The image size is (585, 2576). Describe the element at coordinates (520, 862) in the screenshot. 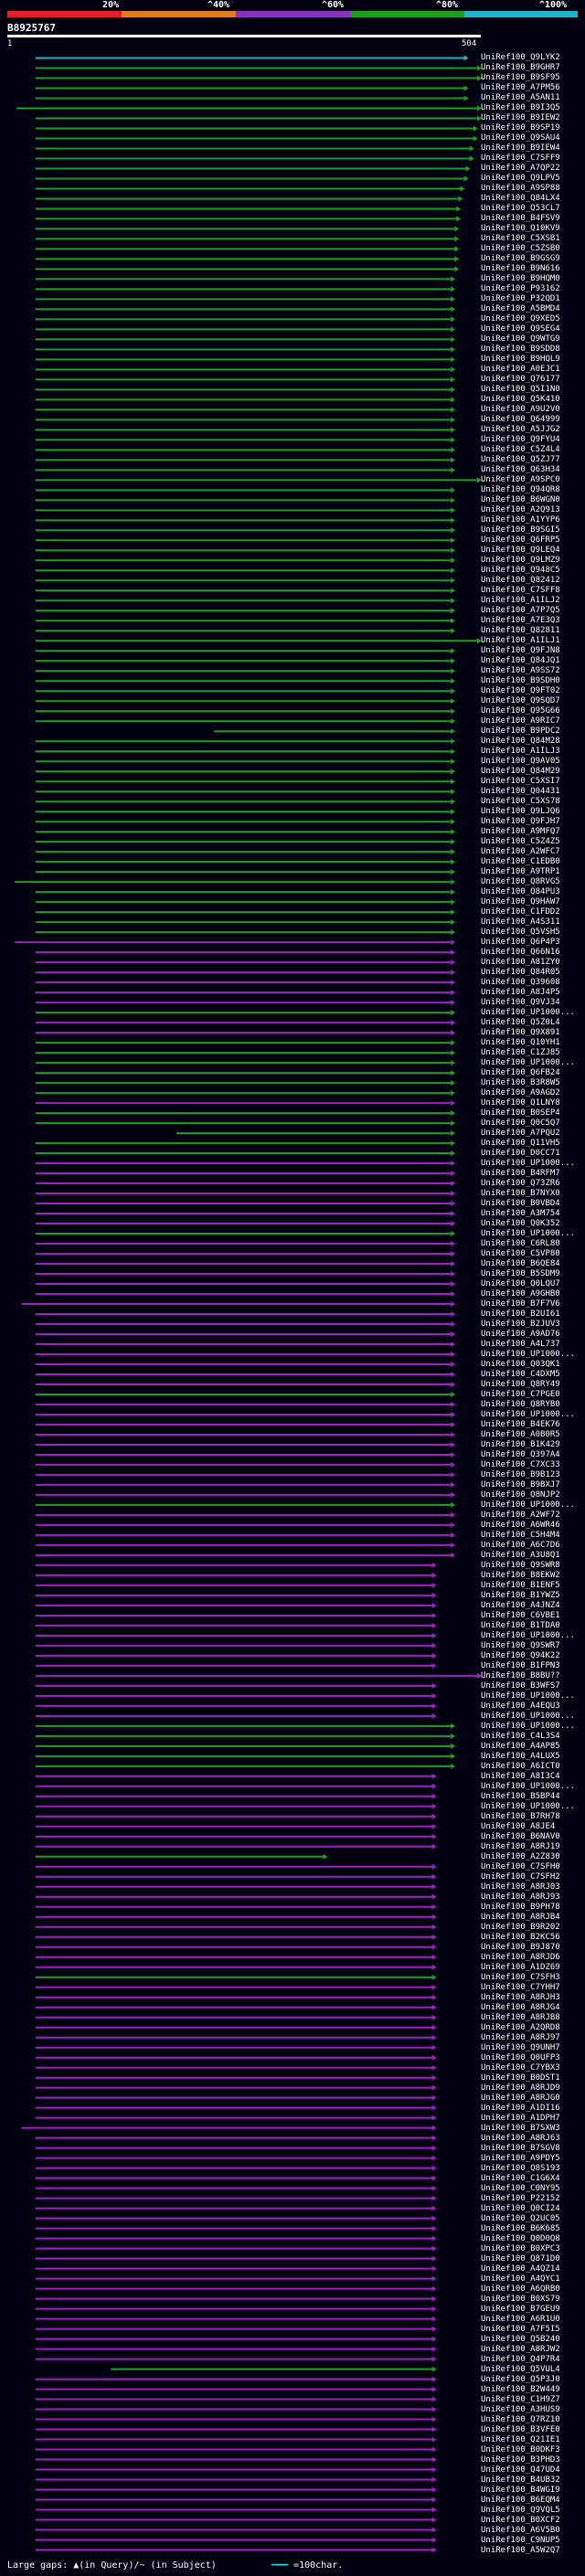

I see `hit-label-link: UniRef100_C1EDB0` at that location.